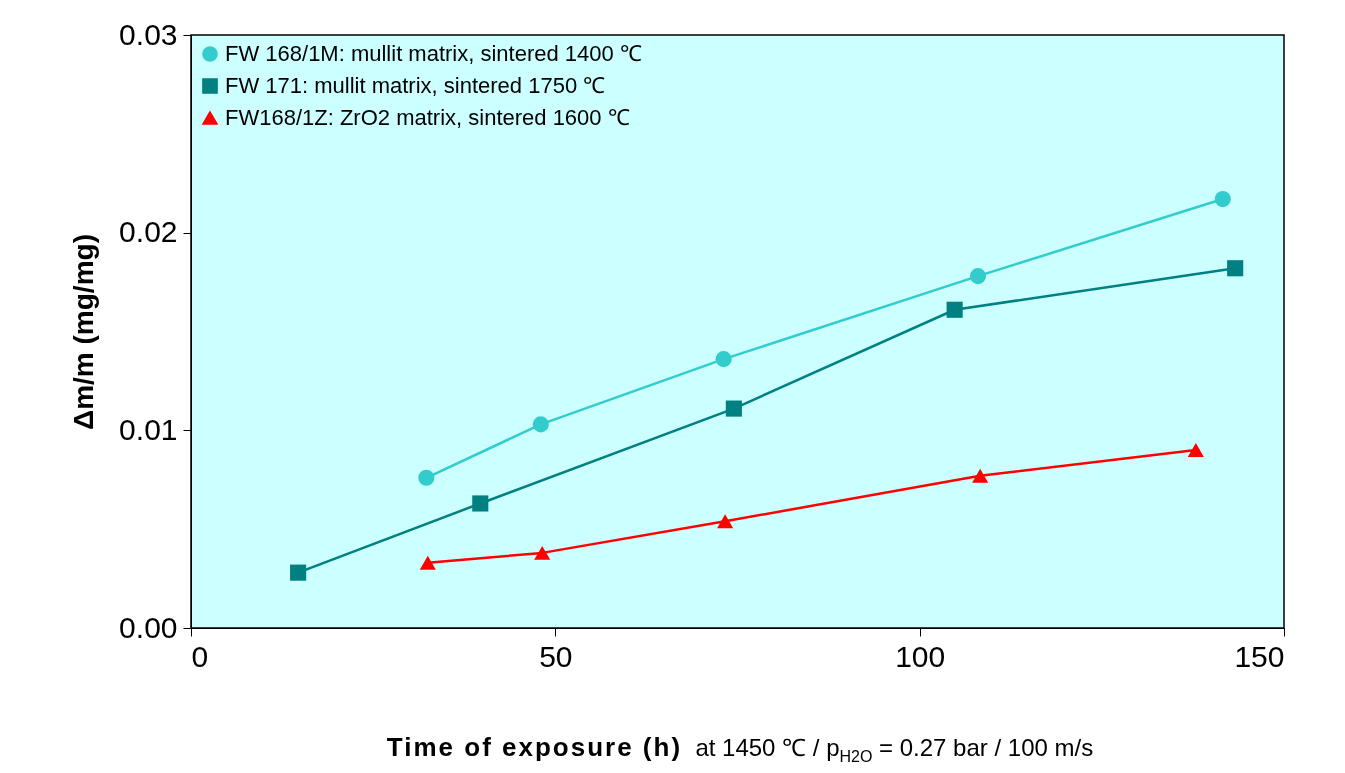  I want to click on x-tick-label: 0, so click(200, 656).